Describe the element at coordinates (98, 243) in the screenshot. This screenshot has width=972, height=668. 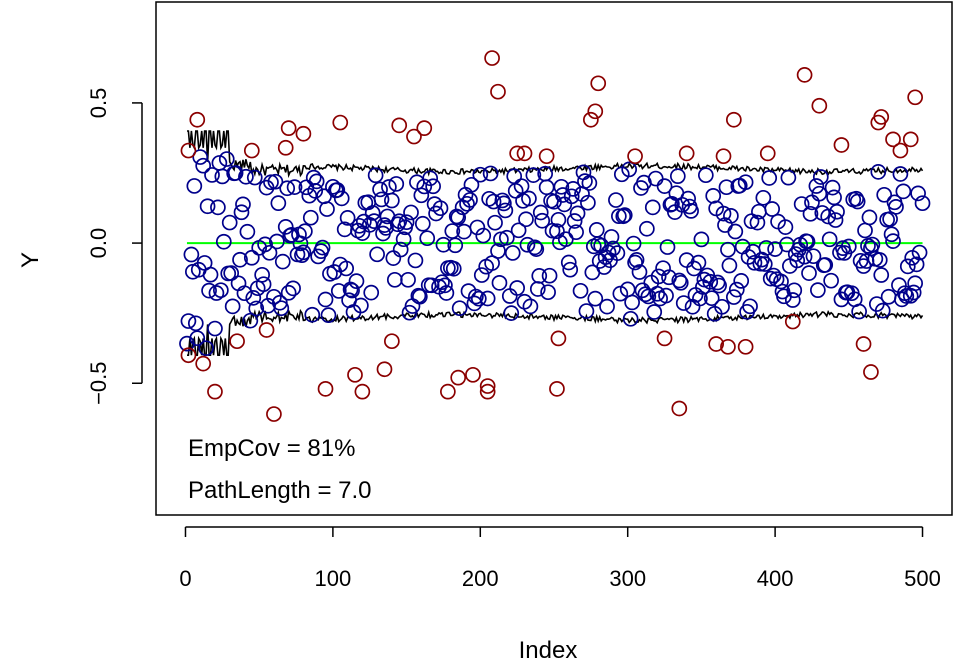
I see `y-tick-label: 0.0` at that location.